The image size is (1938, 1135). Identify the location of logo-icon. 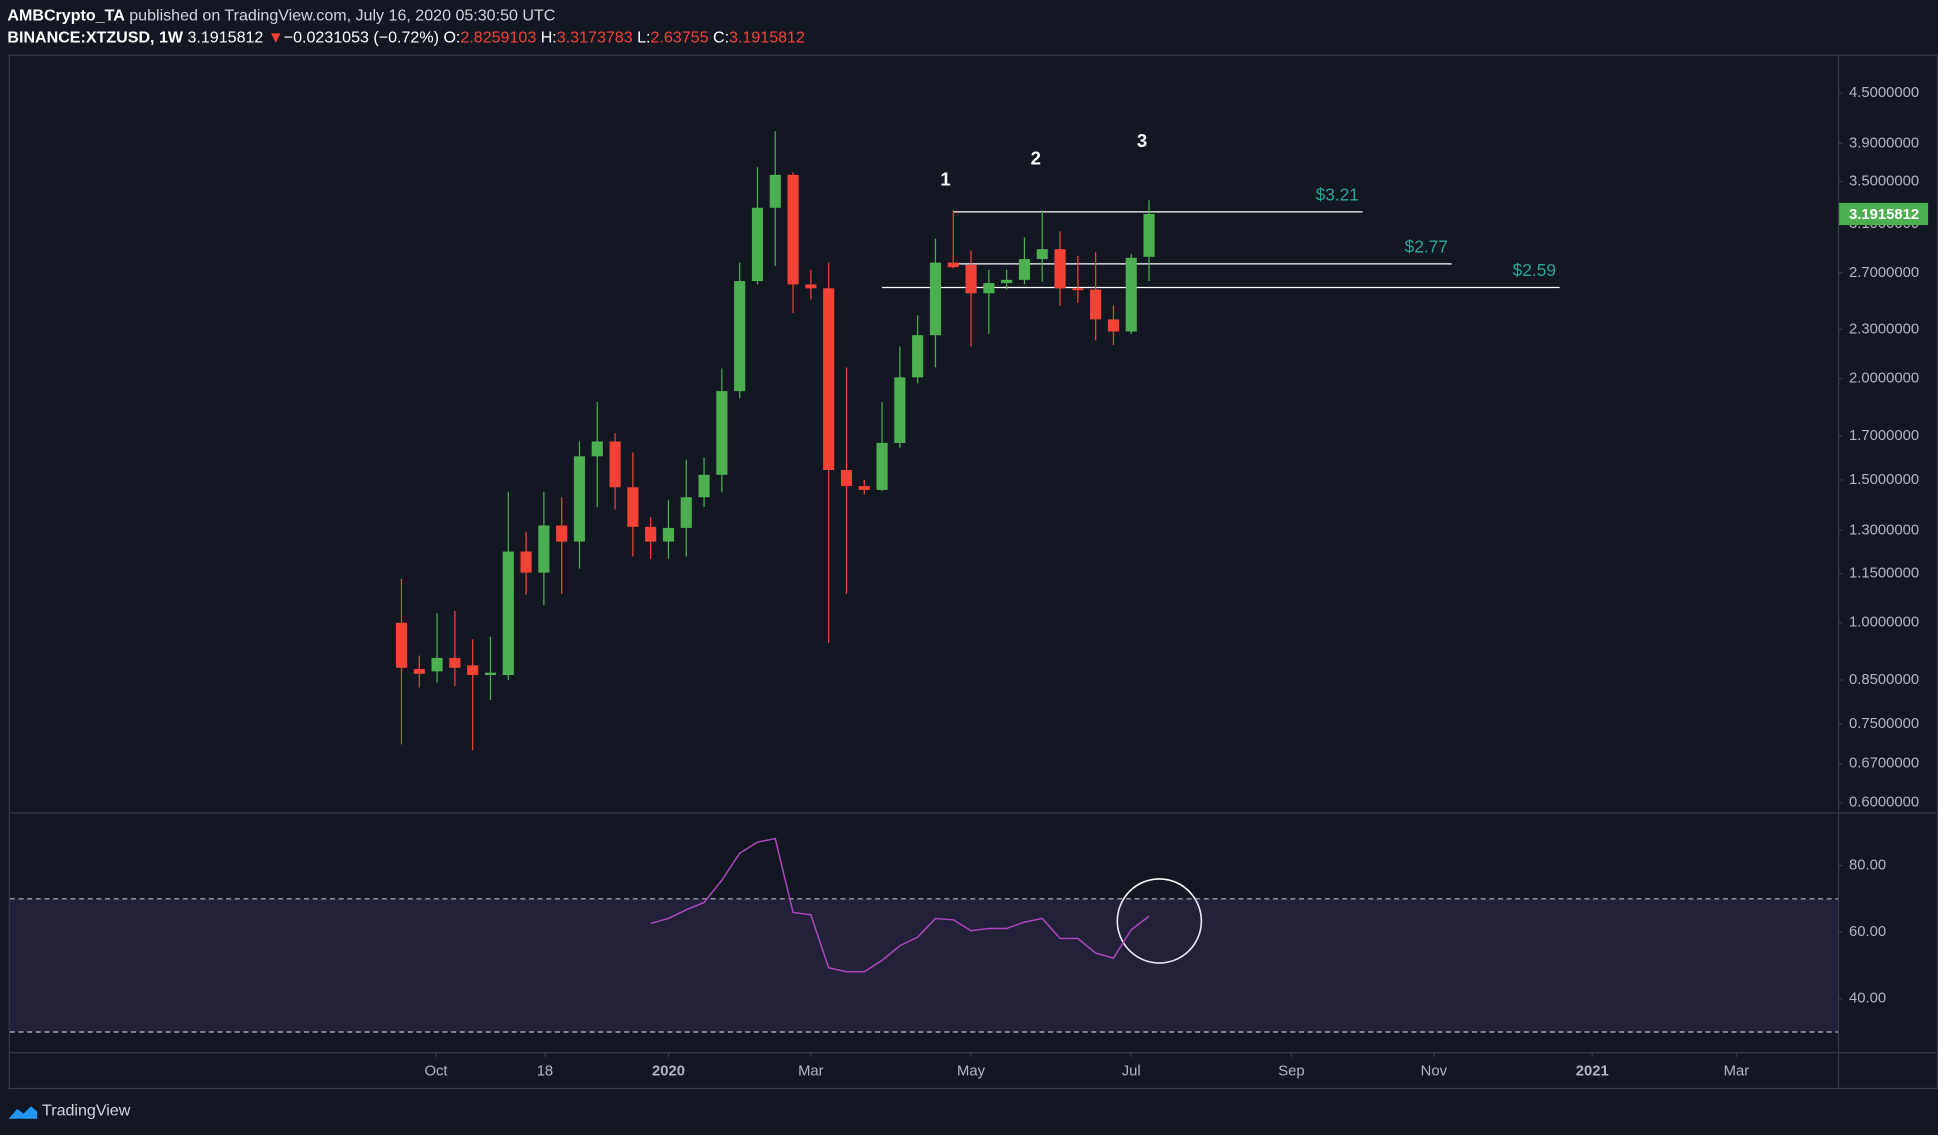
(23, 1112).